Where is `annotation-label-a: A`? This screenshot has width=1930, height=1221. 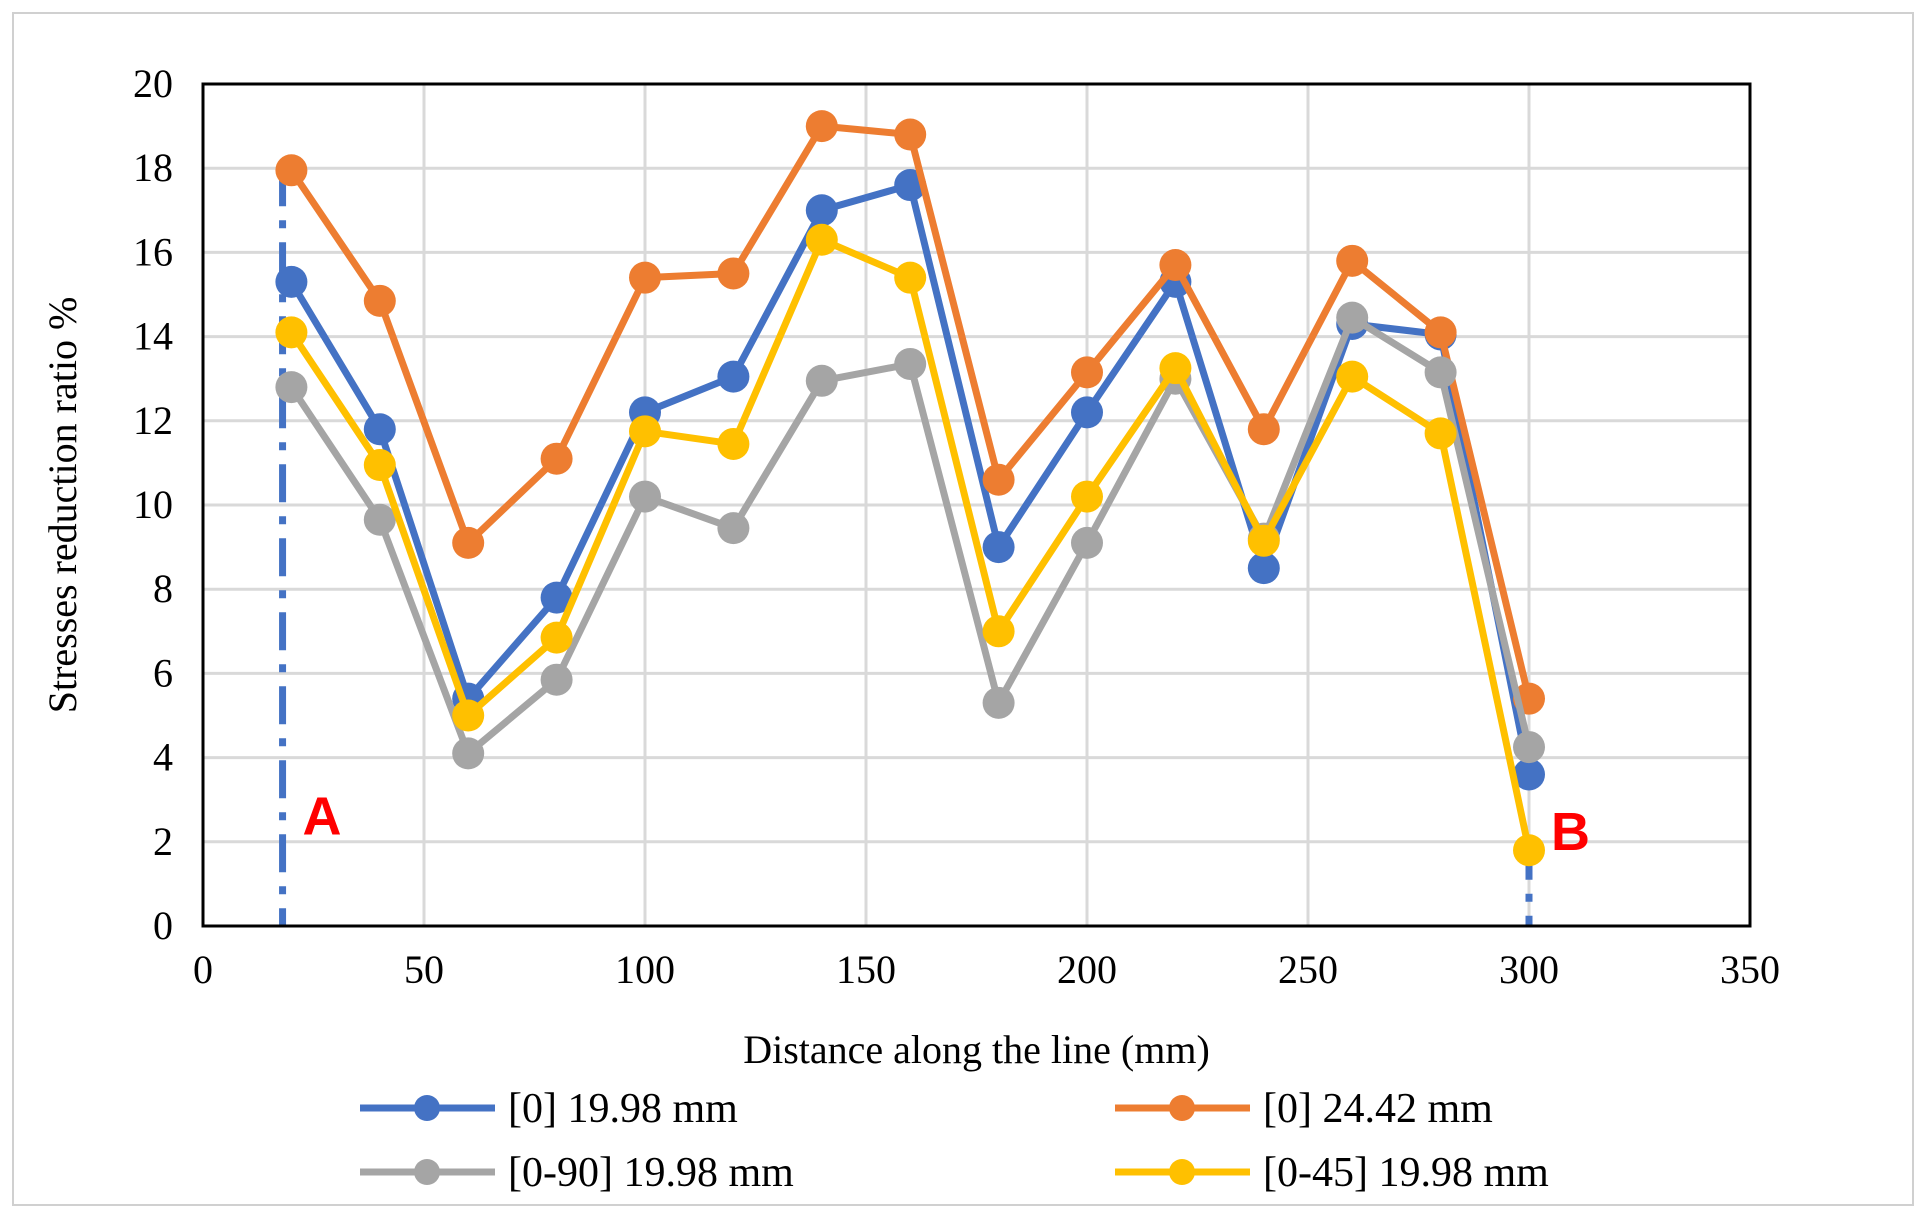 annotation-label-a: A is located at coordinates (322, 817).